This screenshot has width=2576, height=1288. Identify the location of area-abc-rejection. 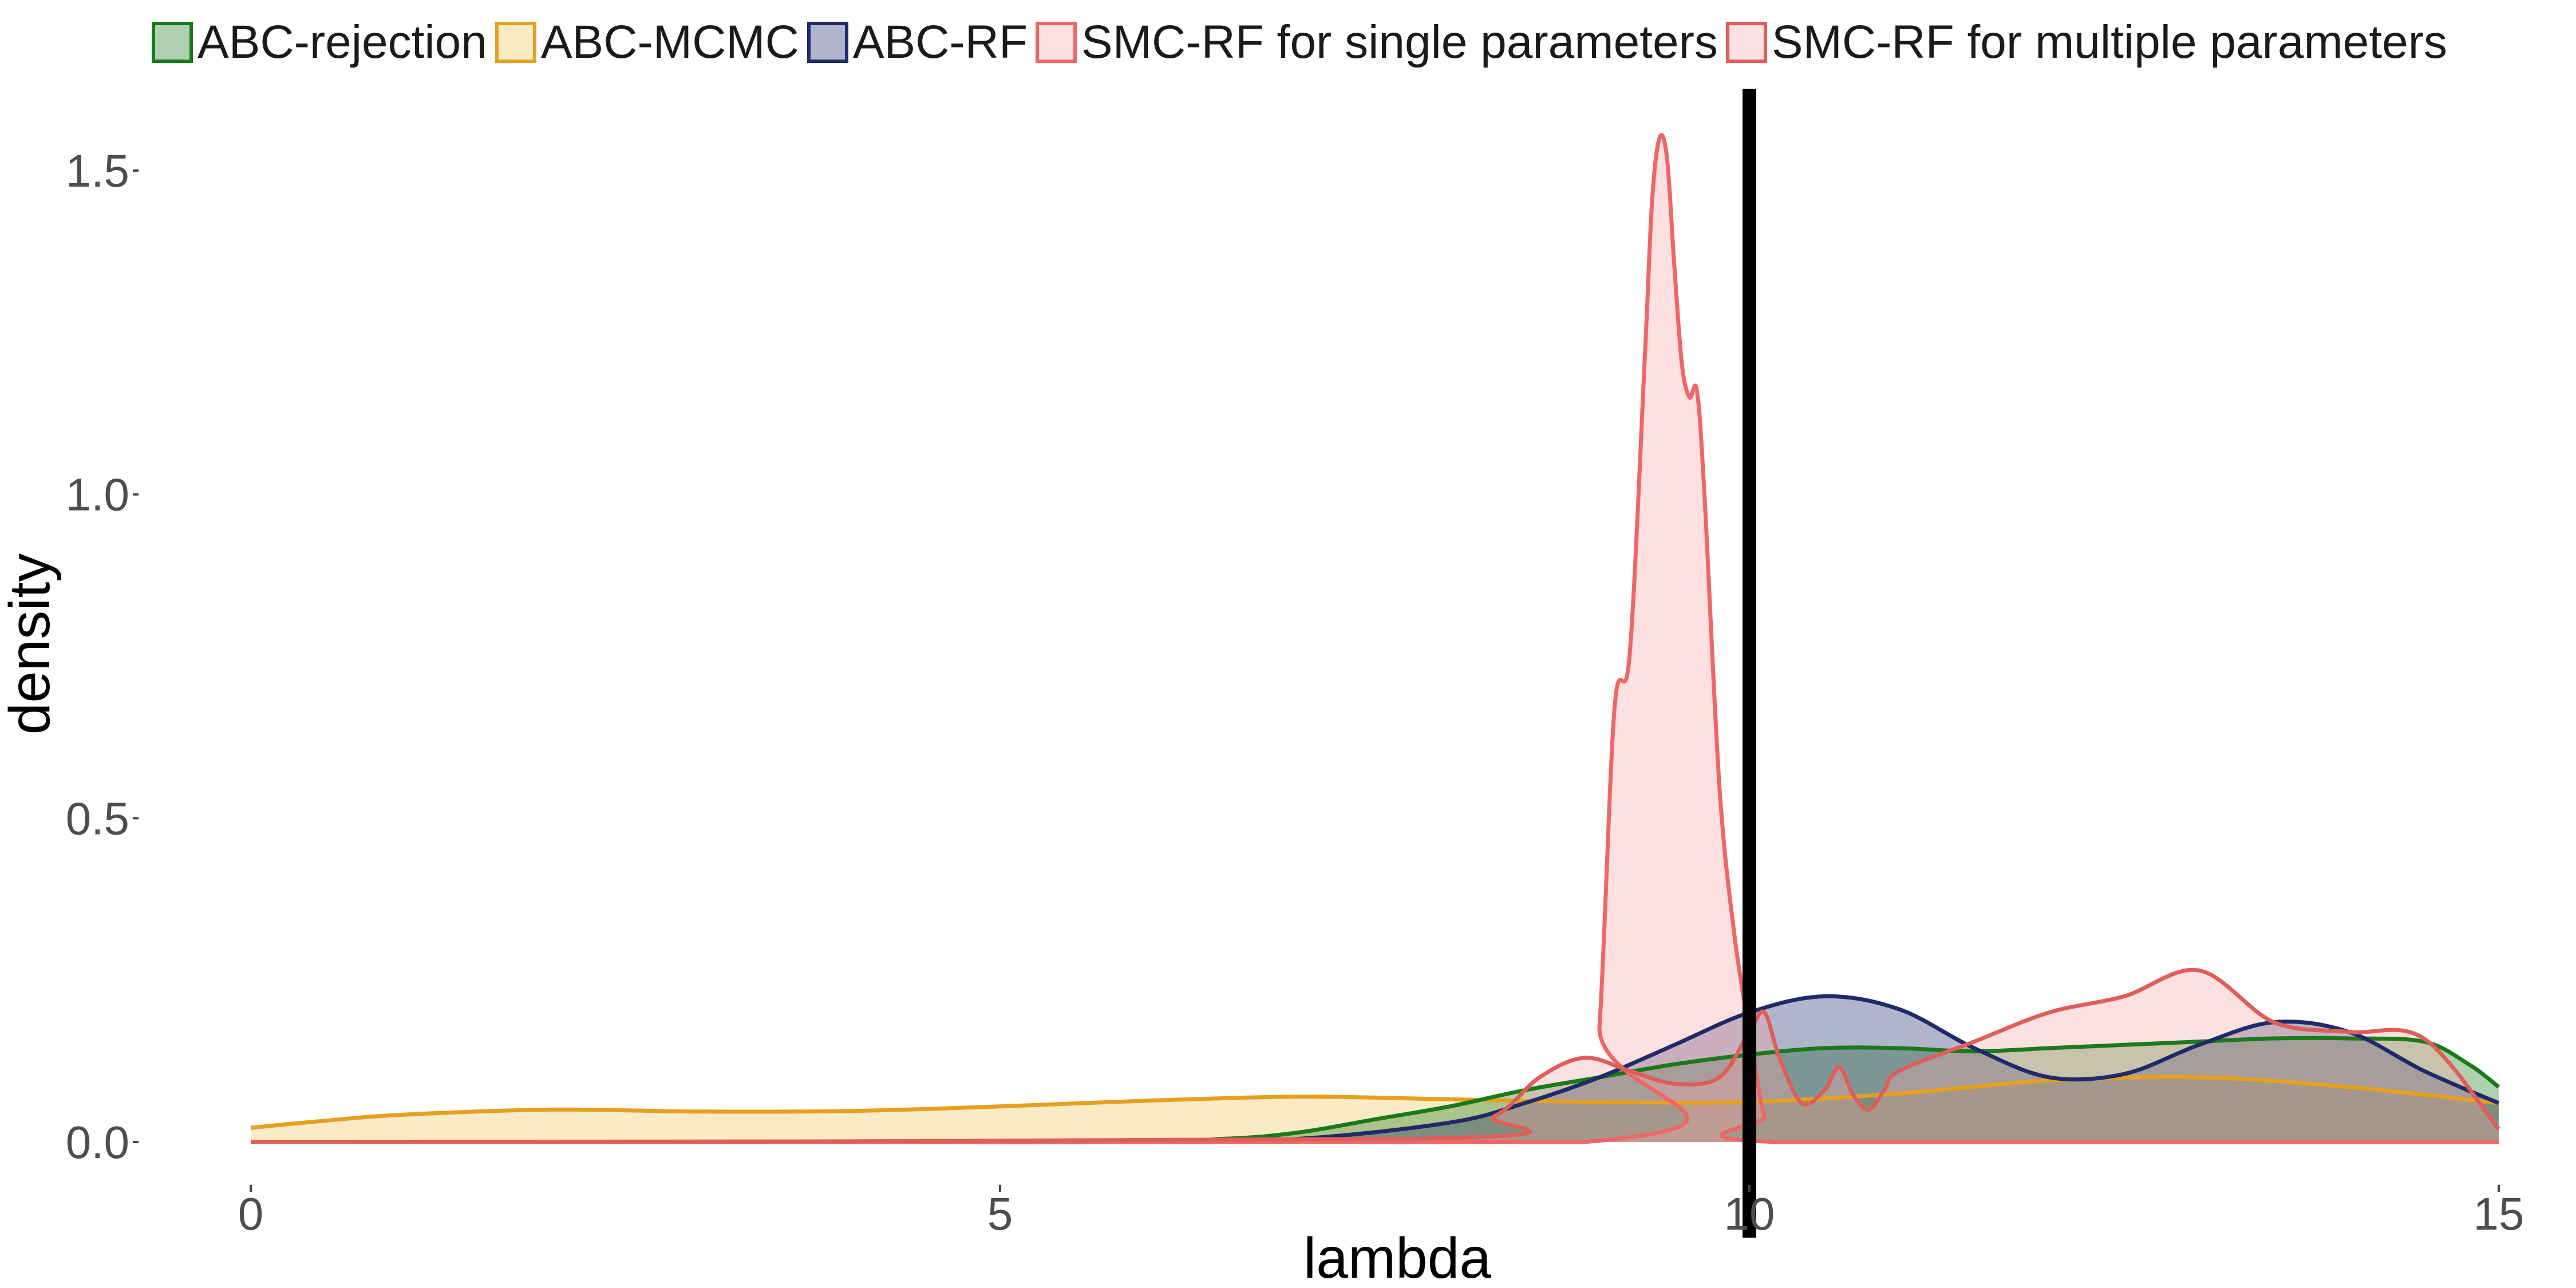
(1375, 1090).